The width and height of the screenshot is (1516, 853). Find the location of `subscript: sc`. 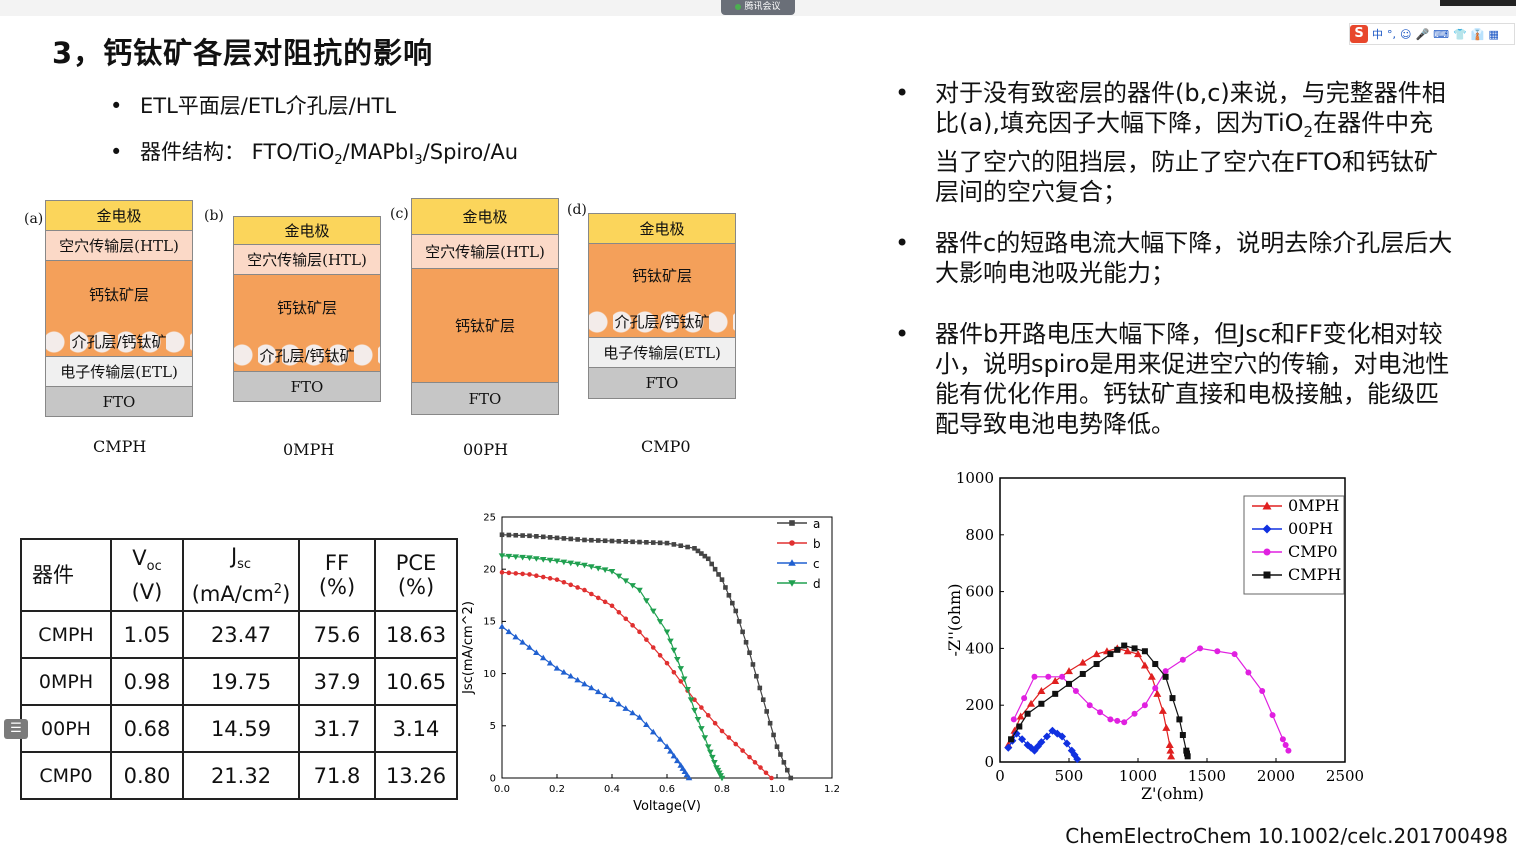

subscript: sc is located at coordinates (244, 565).